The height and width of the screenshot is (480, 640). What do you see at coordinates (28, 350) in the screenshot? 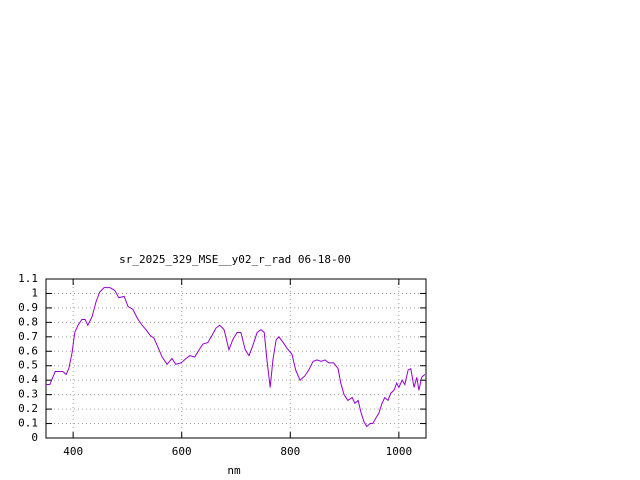
I see `y-tick-label: 0.6` at bounding box center [28, 350].